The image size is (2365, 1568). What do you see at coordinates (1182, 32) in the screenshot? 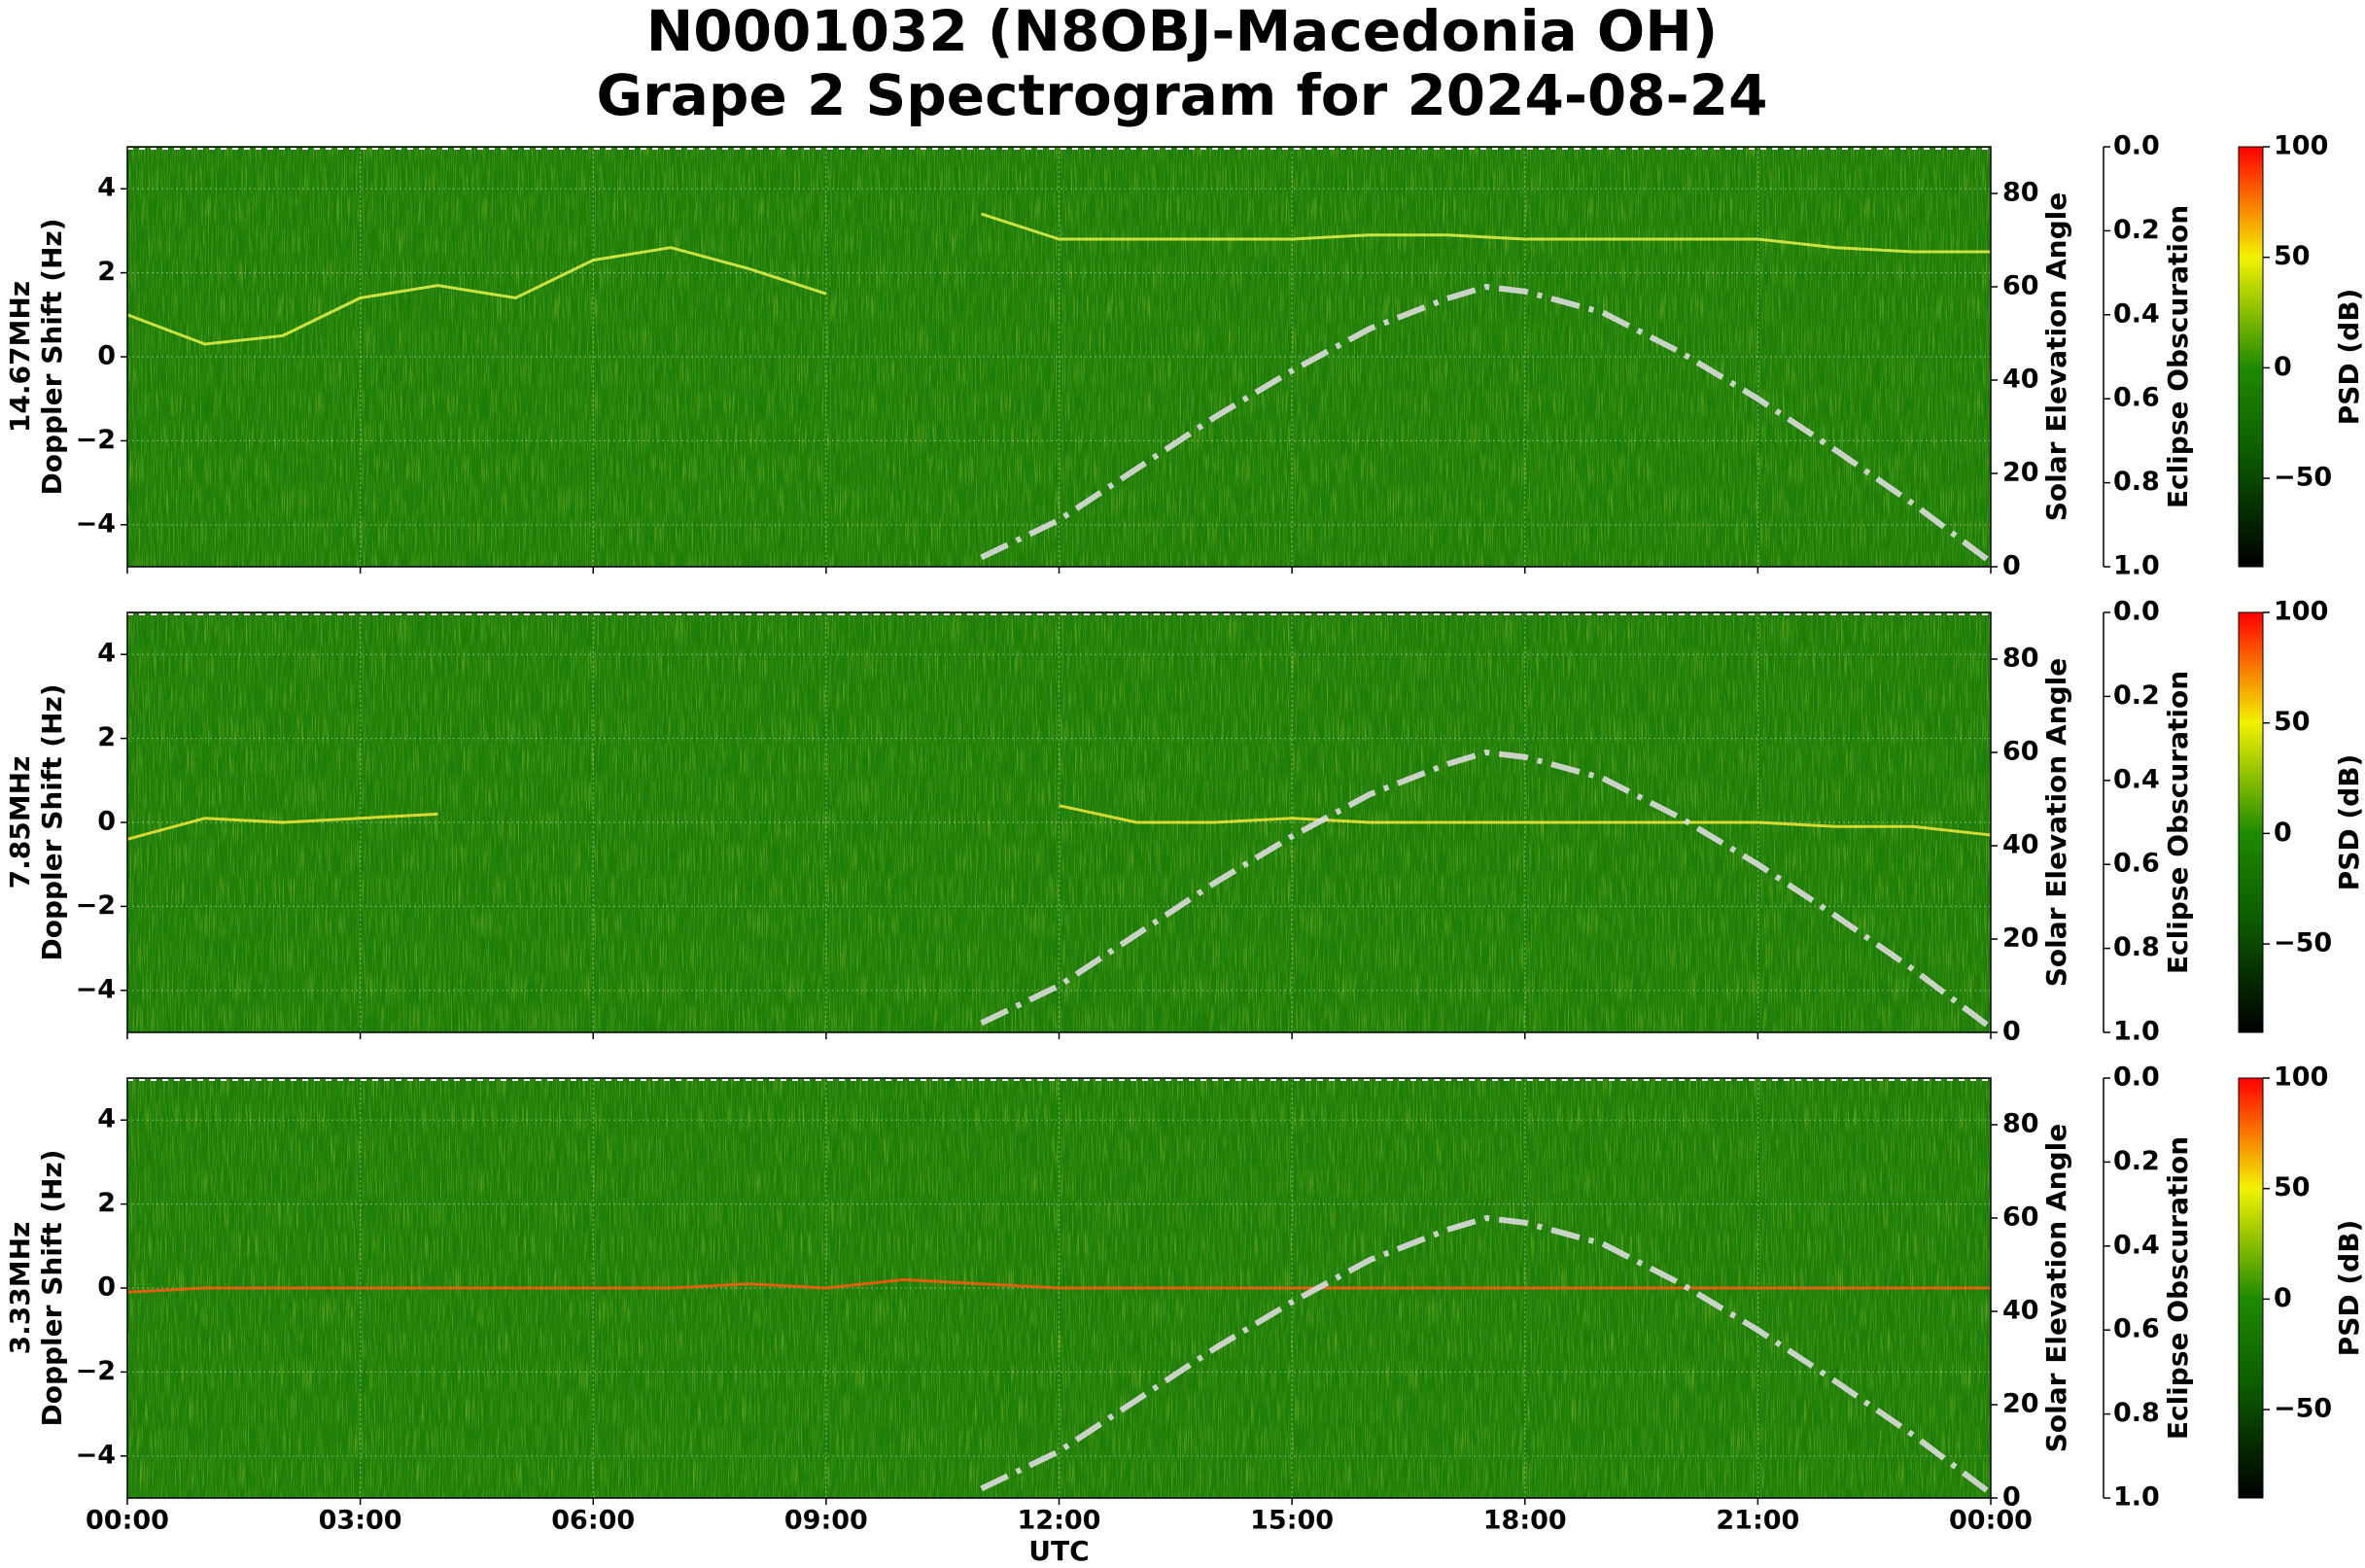
I see `title: N0001032 (N8OBJ-Macedonia OH)` at bounding box center [1182, 32].